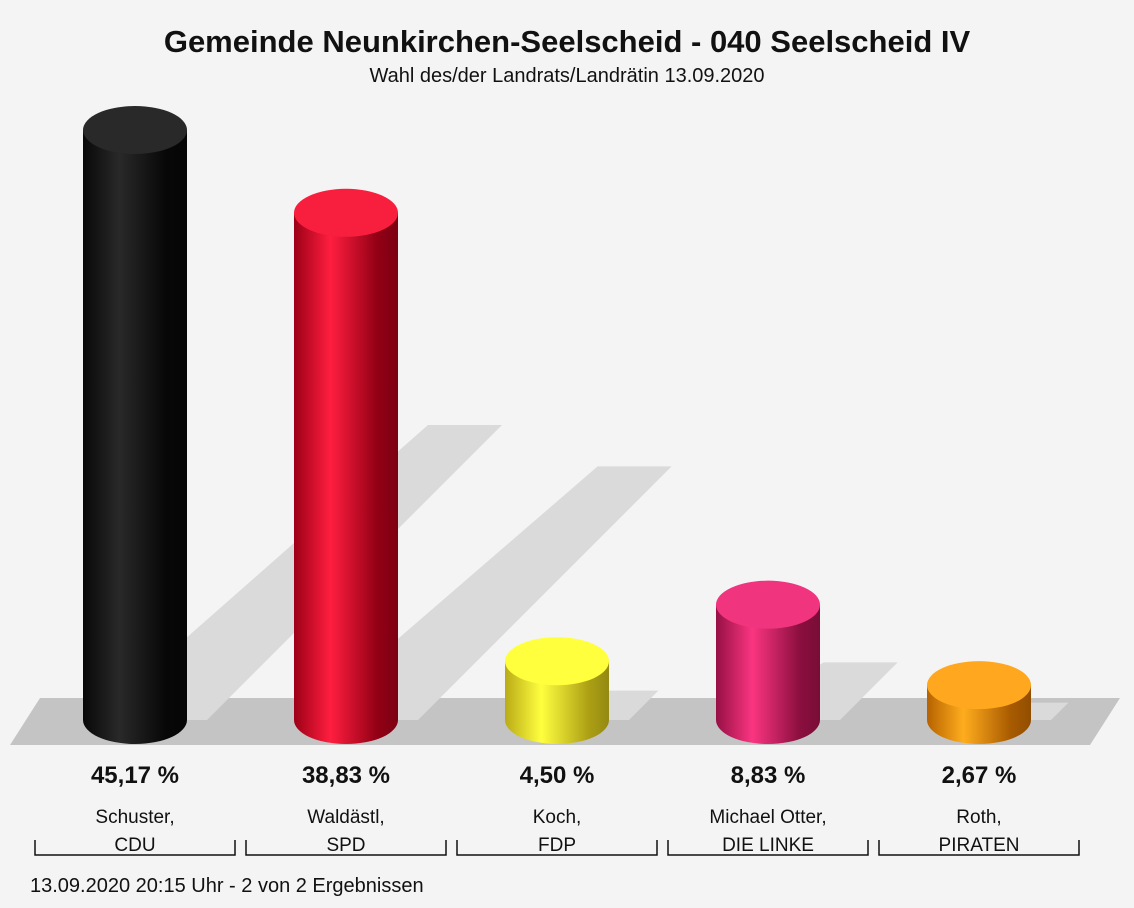  Describe the element at coordinates (978, 817) in the screenshot. I see `category-label: Roth,` at that location.